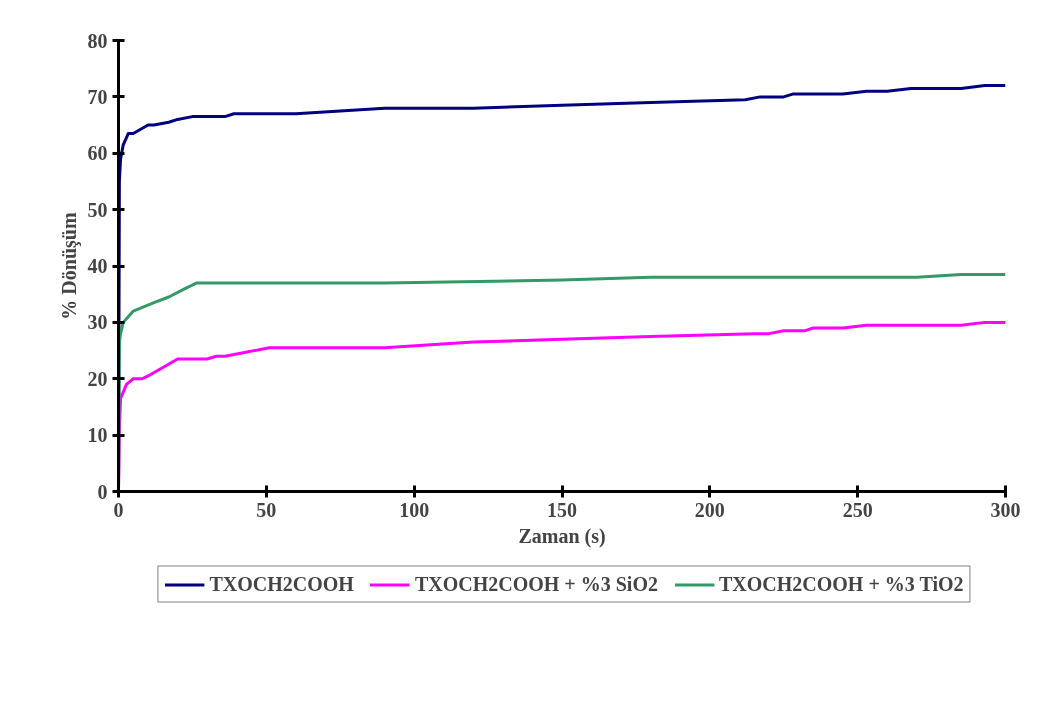  Describe the element at coordinates (414, 509) in the screenshot. I see `x-tick-label: 100` at that location.